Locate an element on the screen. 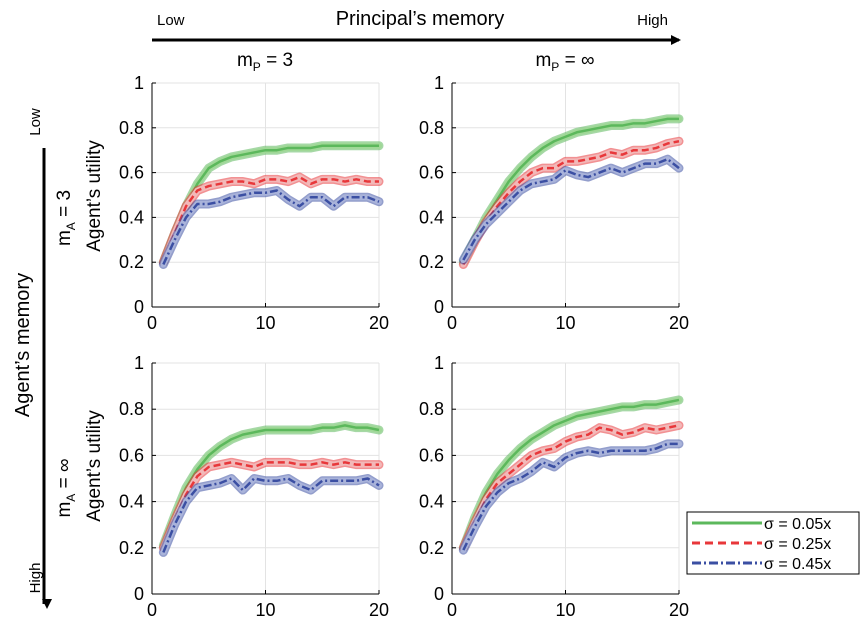  row-ylabel-2: Agent’s utility is located at coordinates (94, 466).